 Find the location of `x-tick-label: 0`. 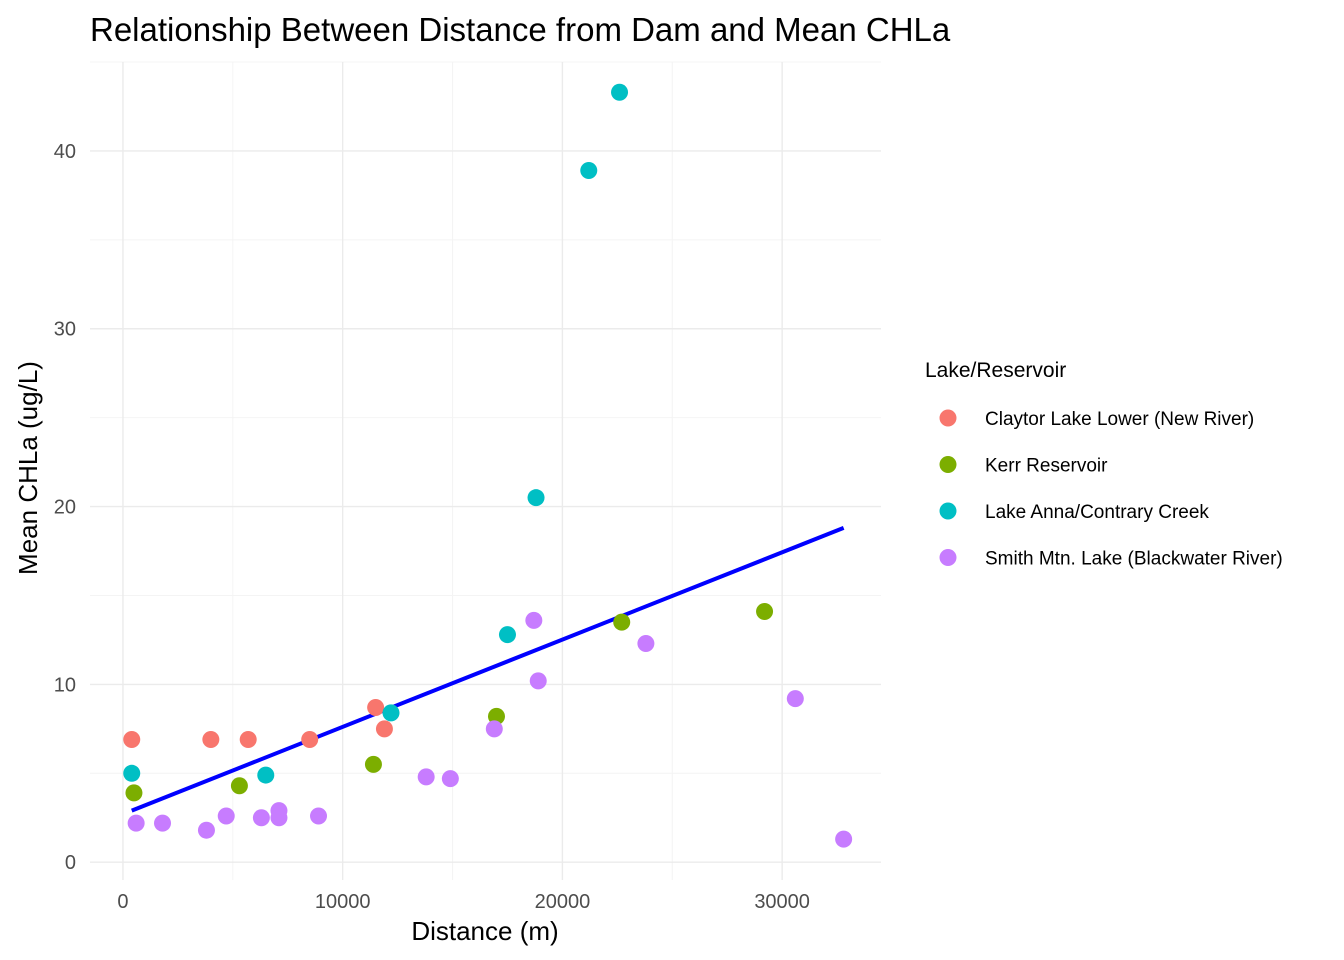

x-tick-label: 0 is located at coordinates (122, 902).